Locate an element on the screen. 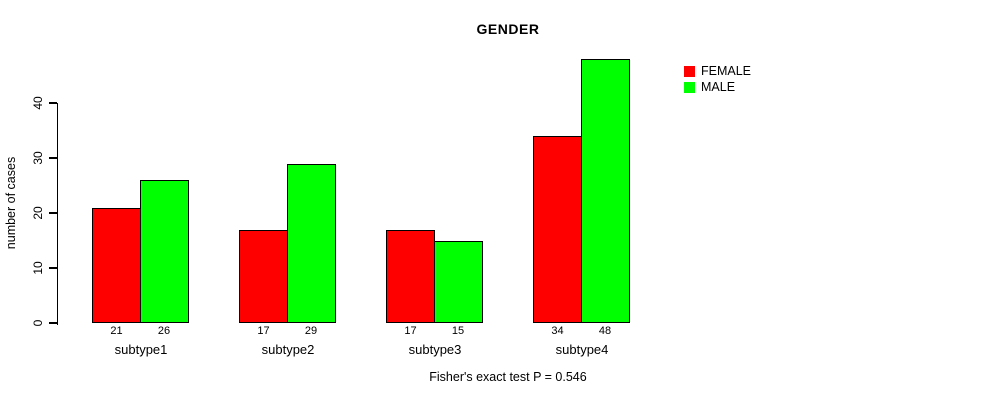 The image size is (990, 400). bar-value-label: 26 is located at coordinates (164, 331).